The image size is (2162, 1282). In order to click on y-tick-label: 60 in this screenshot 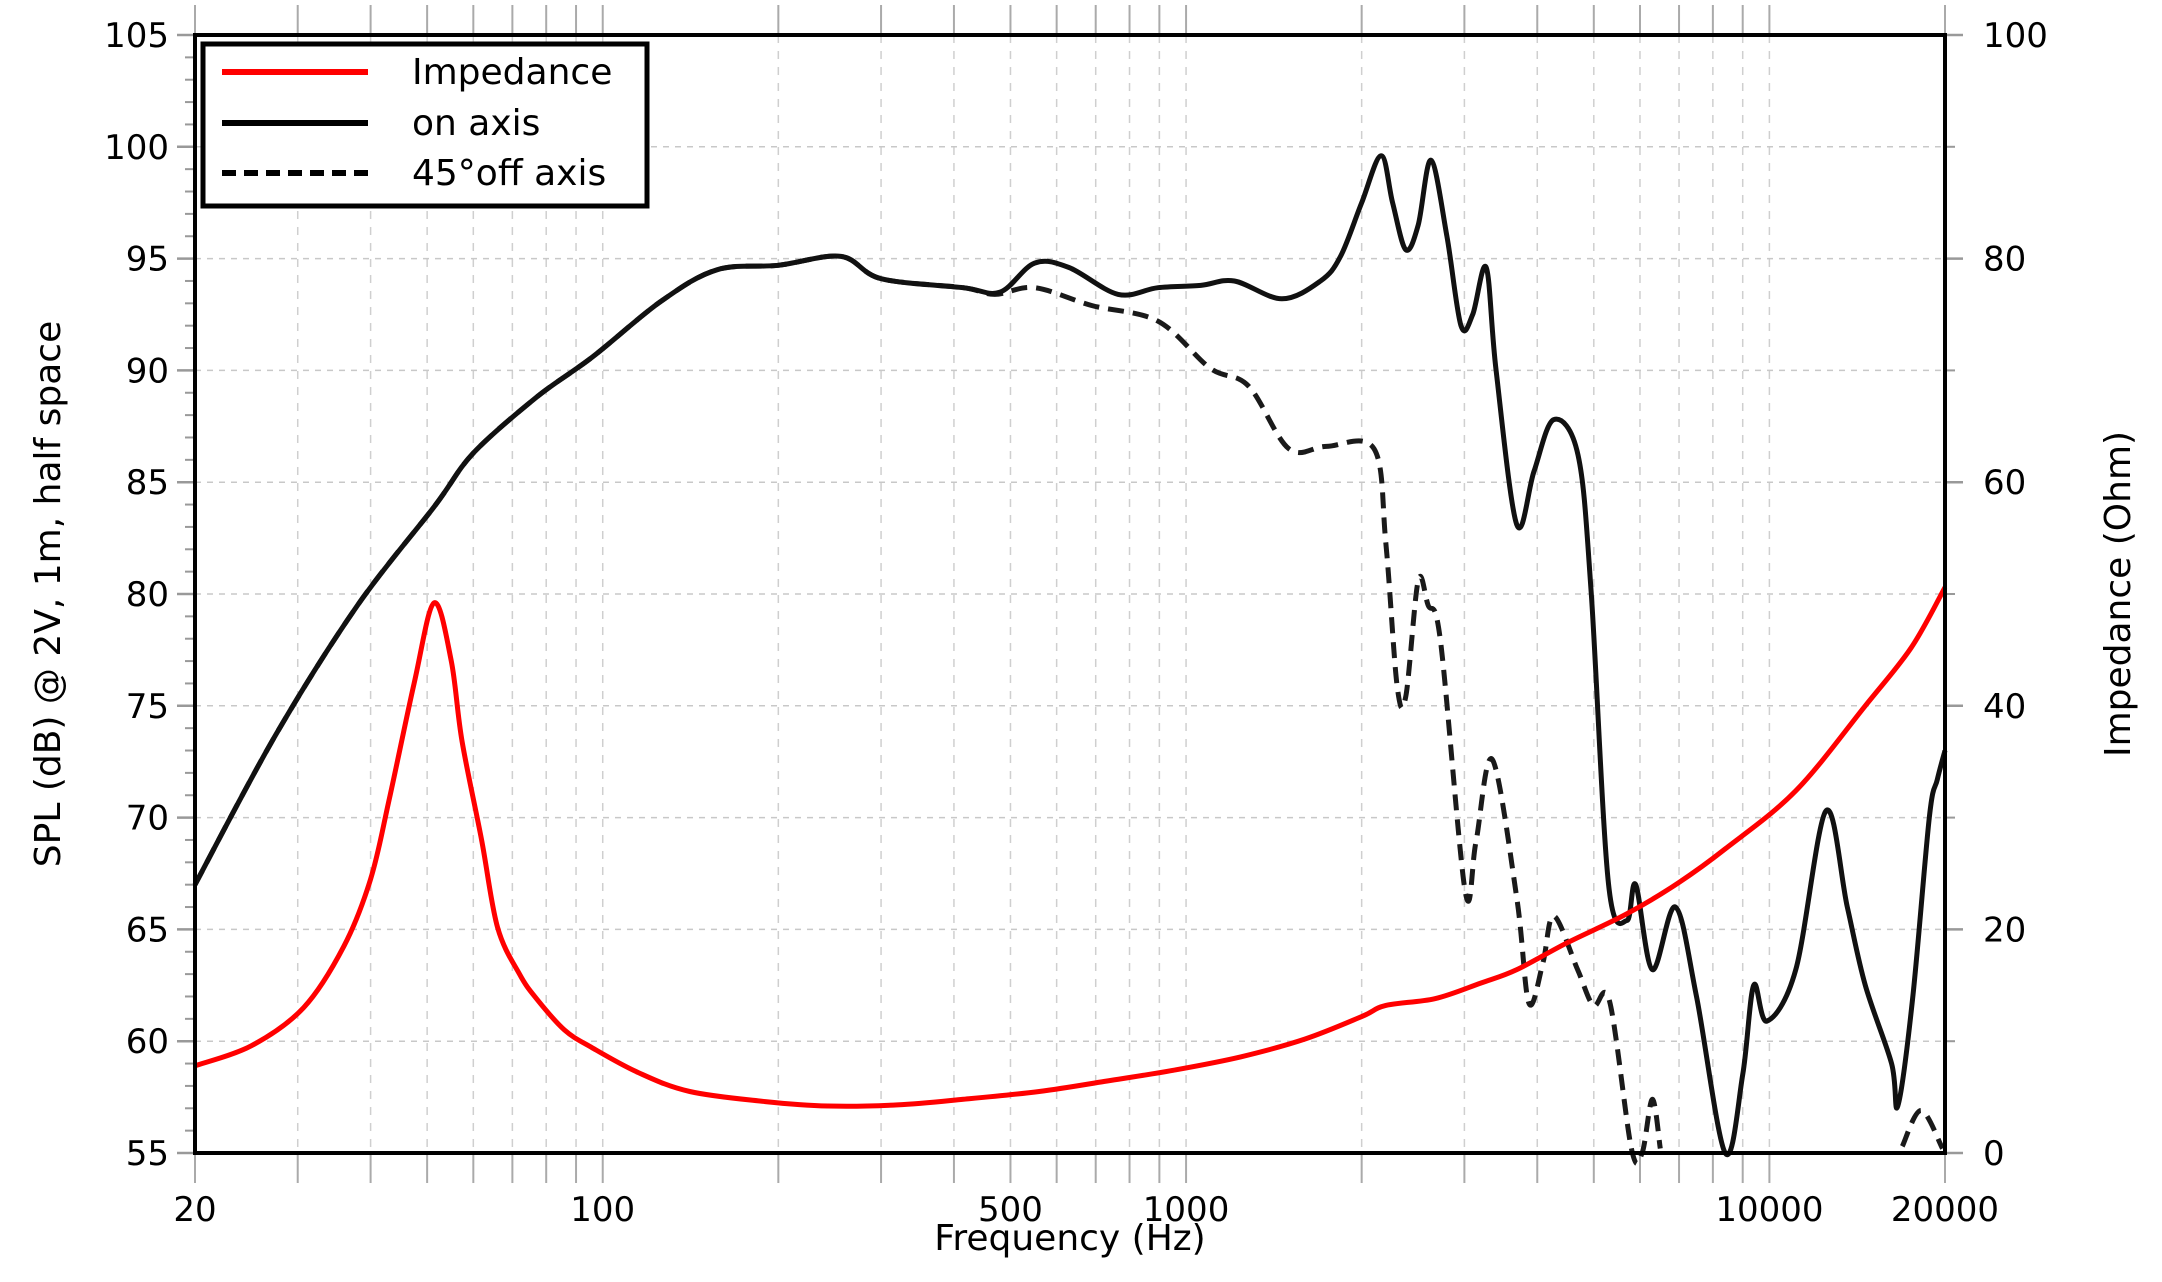, I will do `click(147, 1042)`.